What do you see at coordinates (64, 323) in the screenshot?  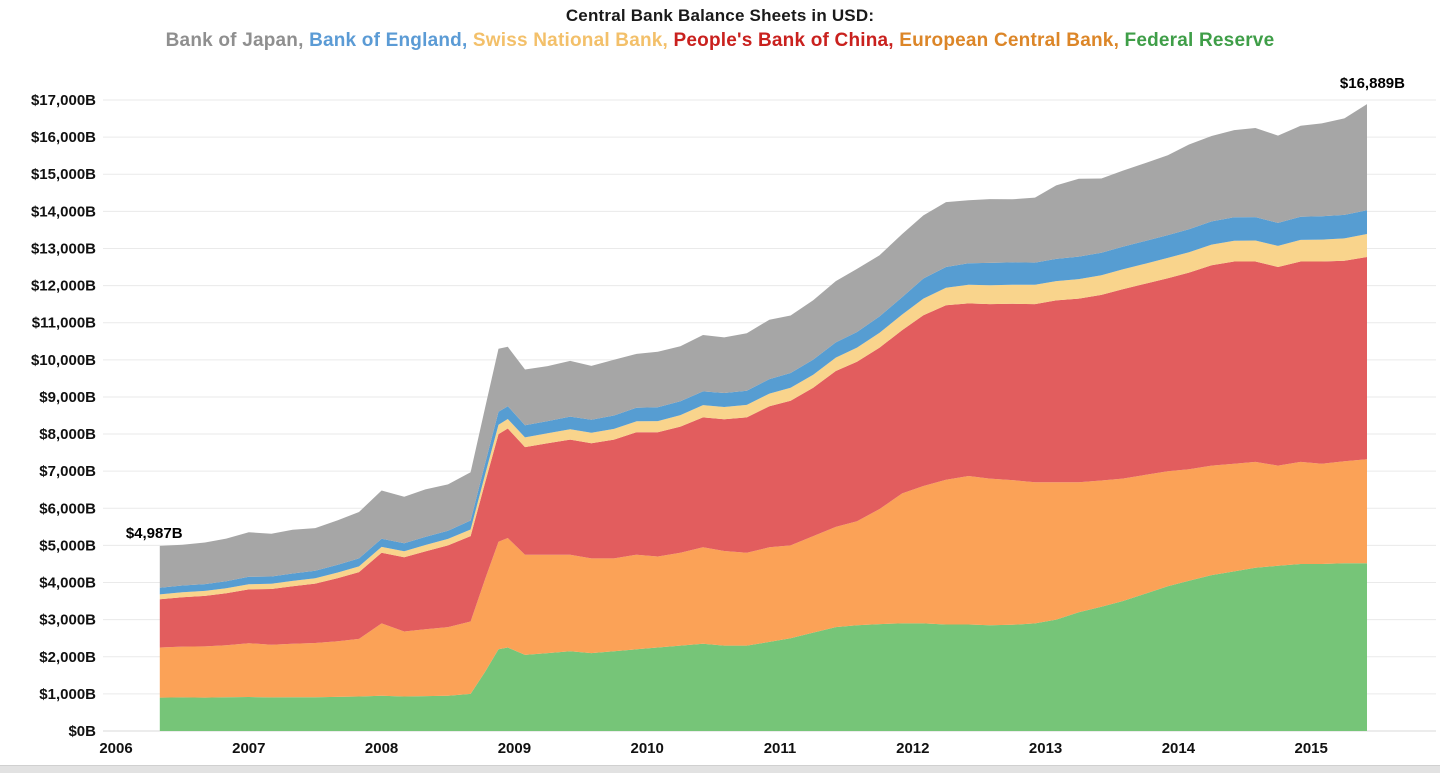 I see `y-tick-label: $11,000B` at bounding box center [64, 323].